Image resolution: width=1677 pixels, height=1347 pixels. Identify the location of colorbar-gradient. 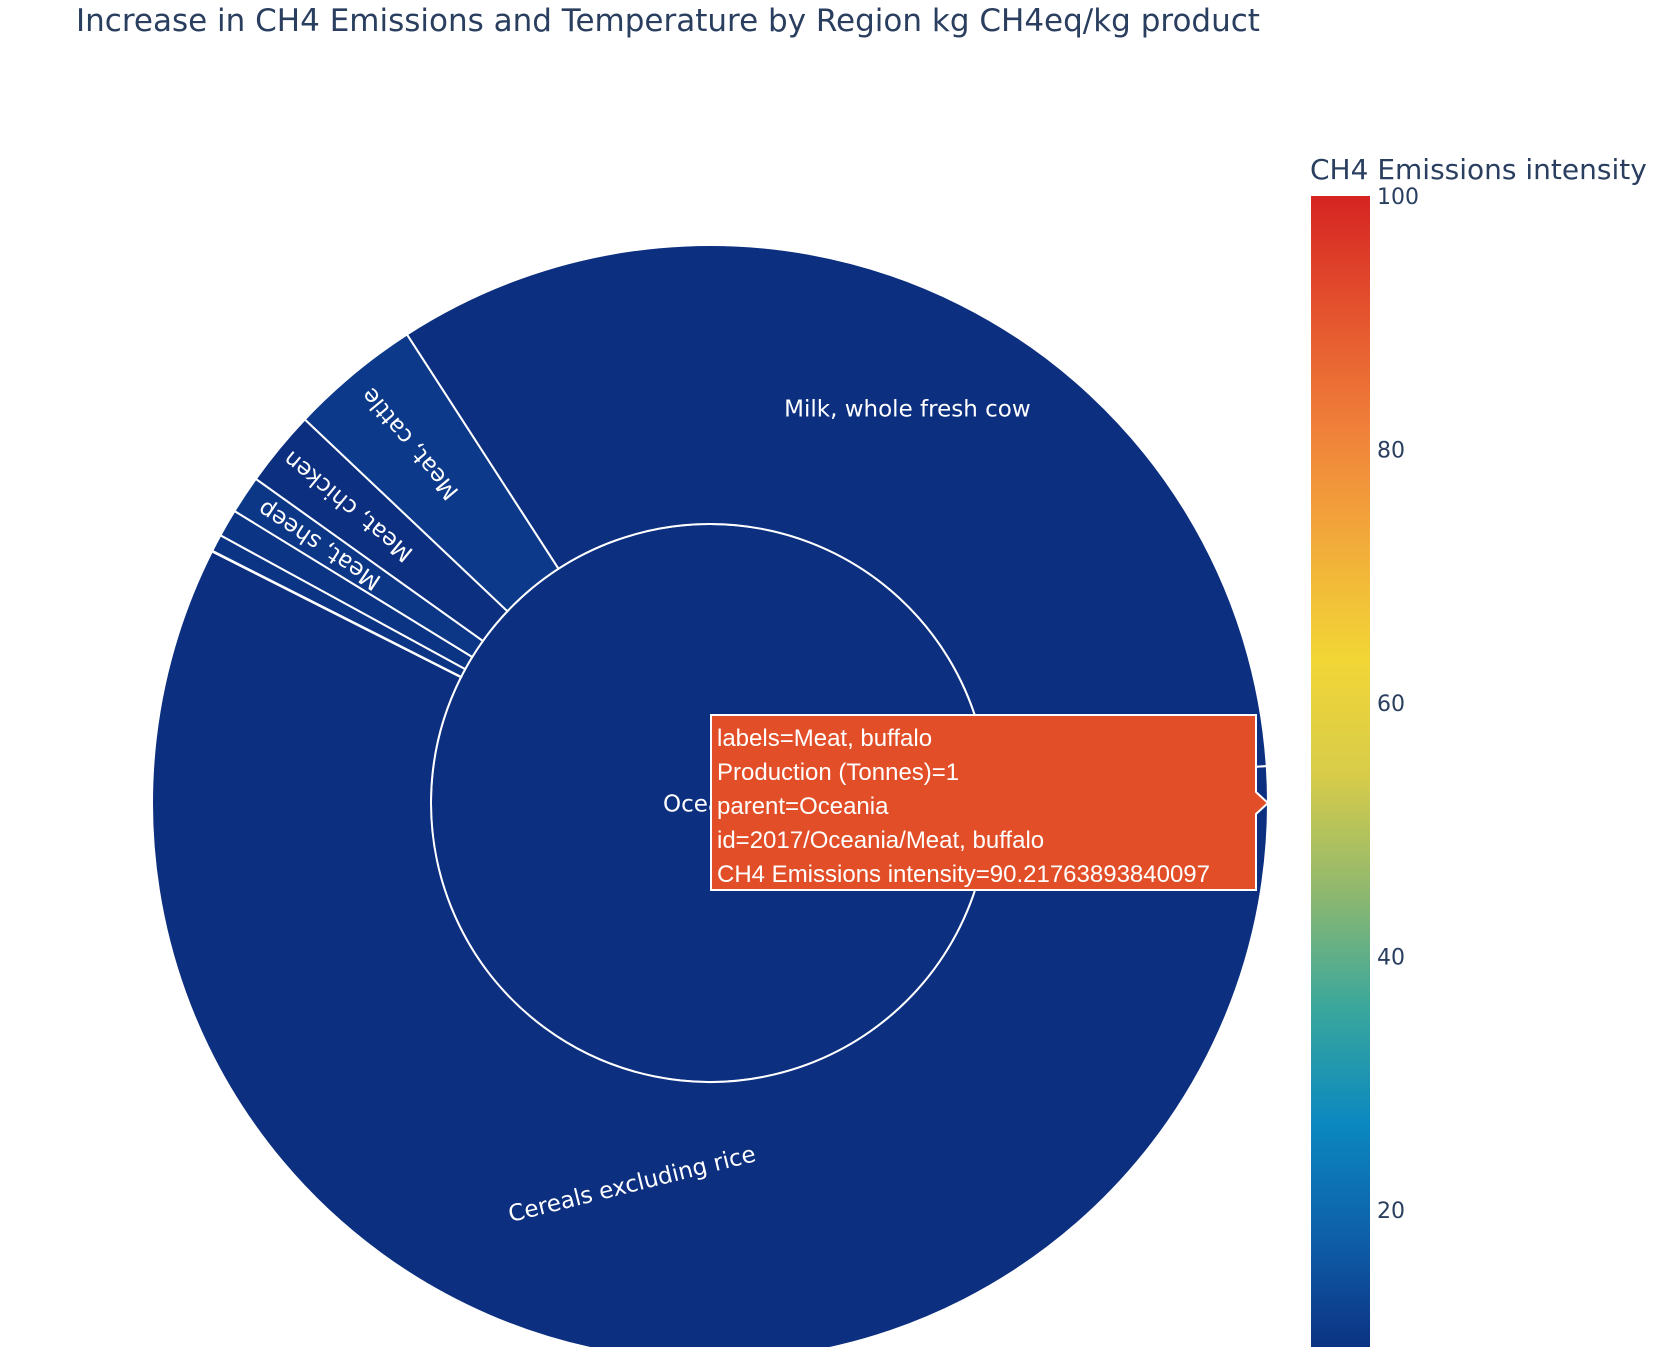
(1340, 771).